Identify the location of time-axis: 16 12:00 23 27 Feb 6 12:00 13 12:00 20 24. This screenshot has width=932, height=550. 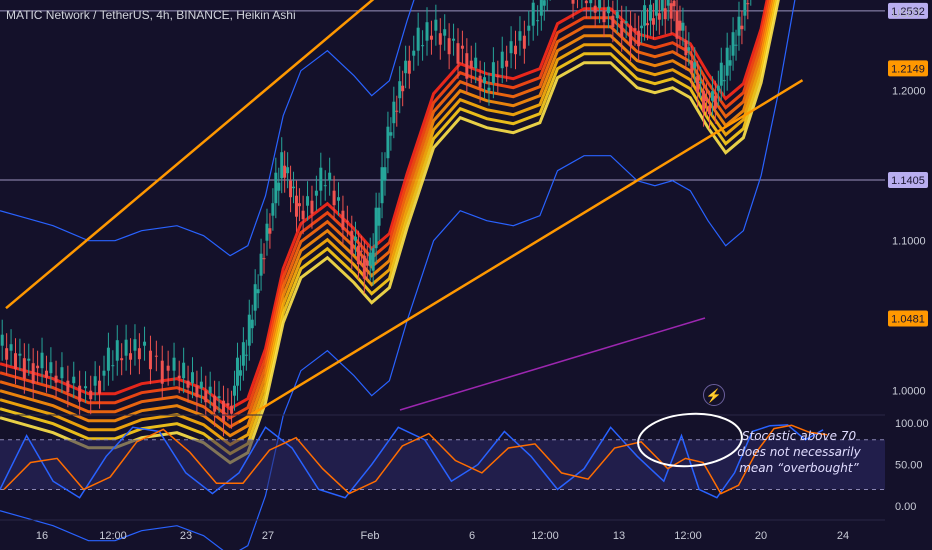
(442, 530).